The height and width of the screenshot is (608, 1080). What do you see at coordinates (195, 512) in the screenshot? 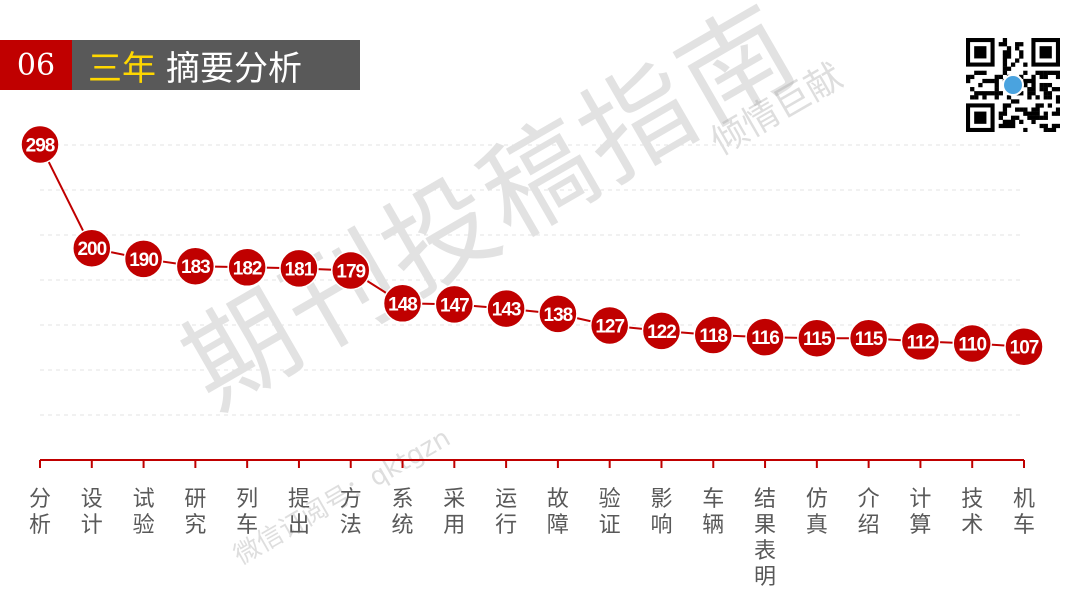
I see `x-tick-label: 研究` at bounding box center [195, 512].